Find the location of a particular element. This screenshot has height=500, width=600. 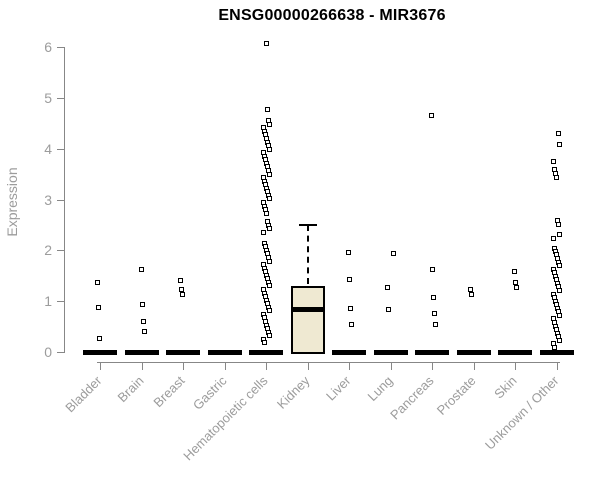

y-axis-tick-label: 6 is located at coordinates (48, 47).